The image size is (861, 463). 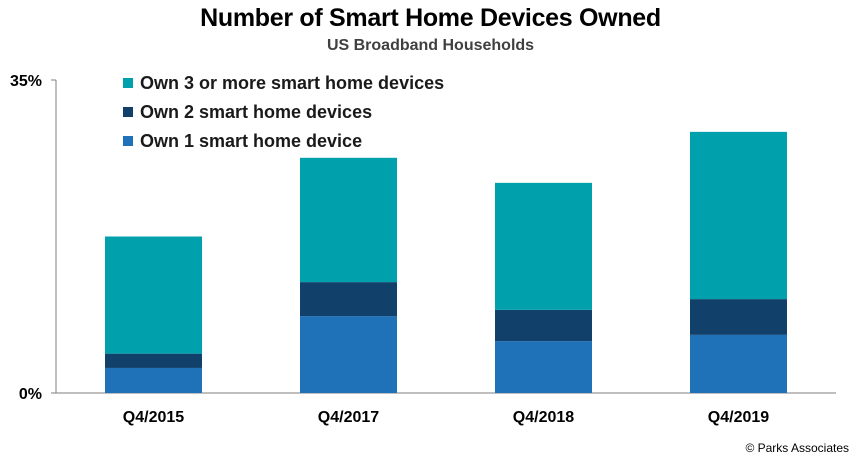 What do you see at coordinates (348, 417) in the screenshot?
I see `x-tick-label: Q4/2017` at bounding box center [348, 417].